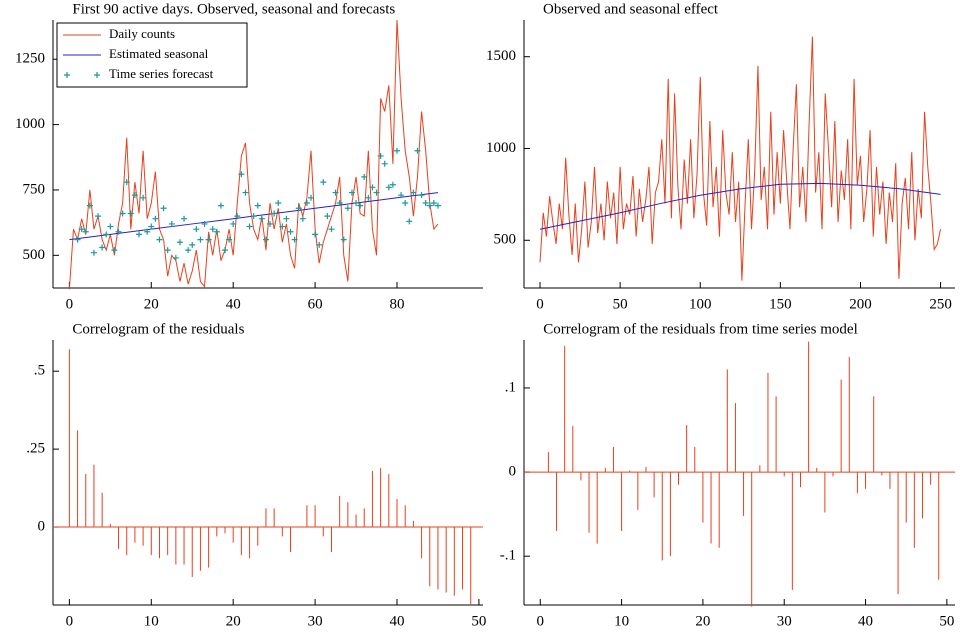  I want to click on legend-marker, so click(97, 75).